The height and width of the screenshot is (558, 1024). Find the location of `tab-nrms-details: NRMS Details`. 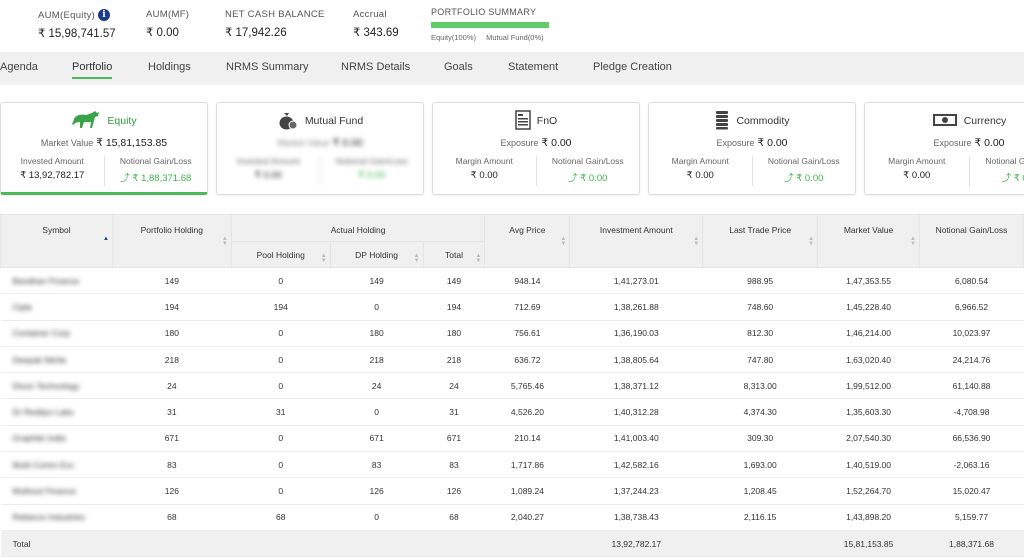

tab-nrms-details: NRMS Details is located at coordinates (376, 67).